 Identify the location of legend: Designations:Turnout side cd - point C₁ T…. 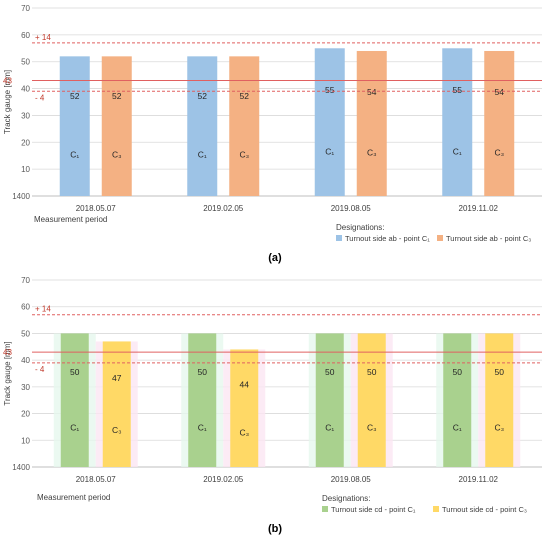
(424, 504).